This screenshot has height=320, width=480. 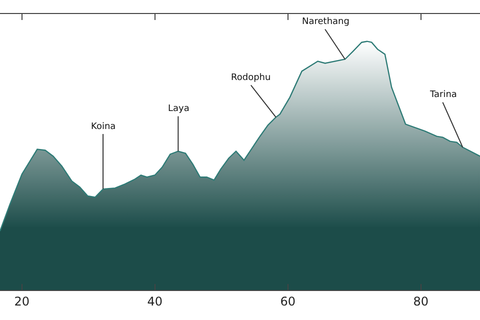 What do you see at coordinates (251, 78) in the screenshot?
I see `annotation: Rodophu` at bounding box center [251, 78].